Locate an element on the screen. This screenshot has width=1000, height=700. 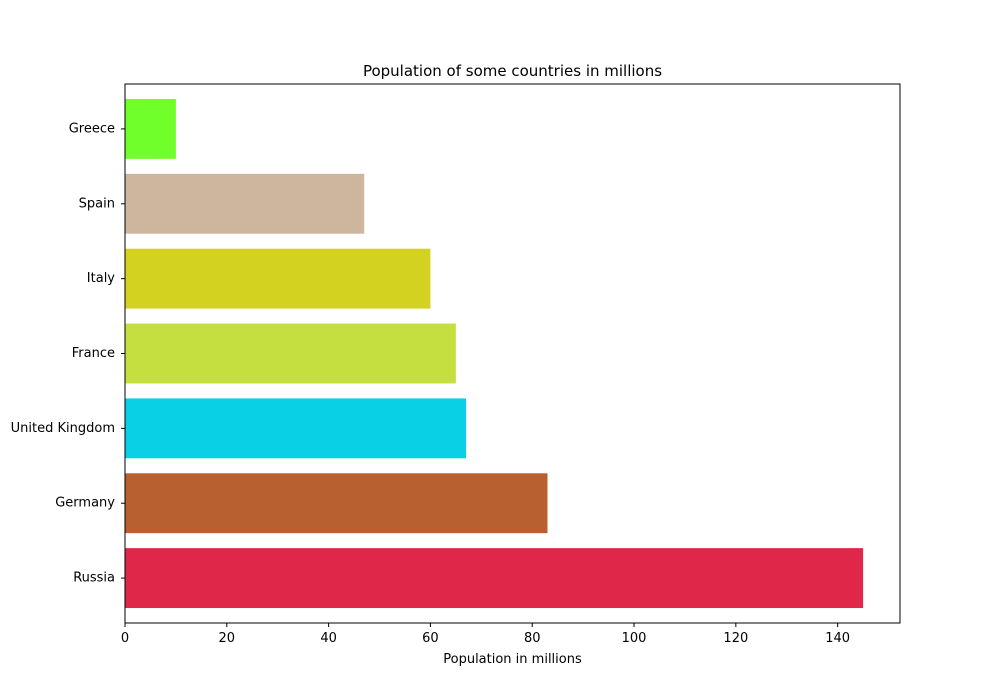
bar-germany is located at coordinates (336, 503).